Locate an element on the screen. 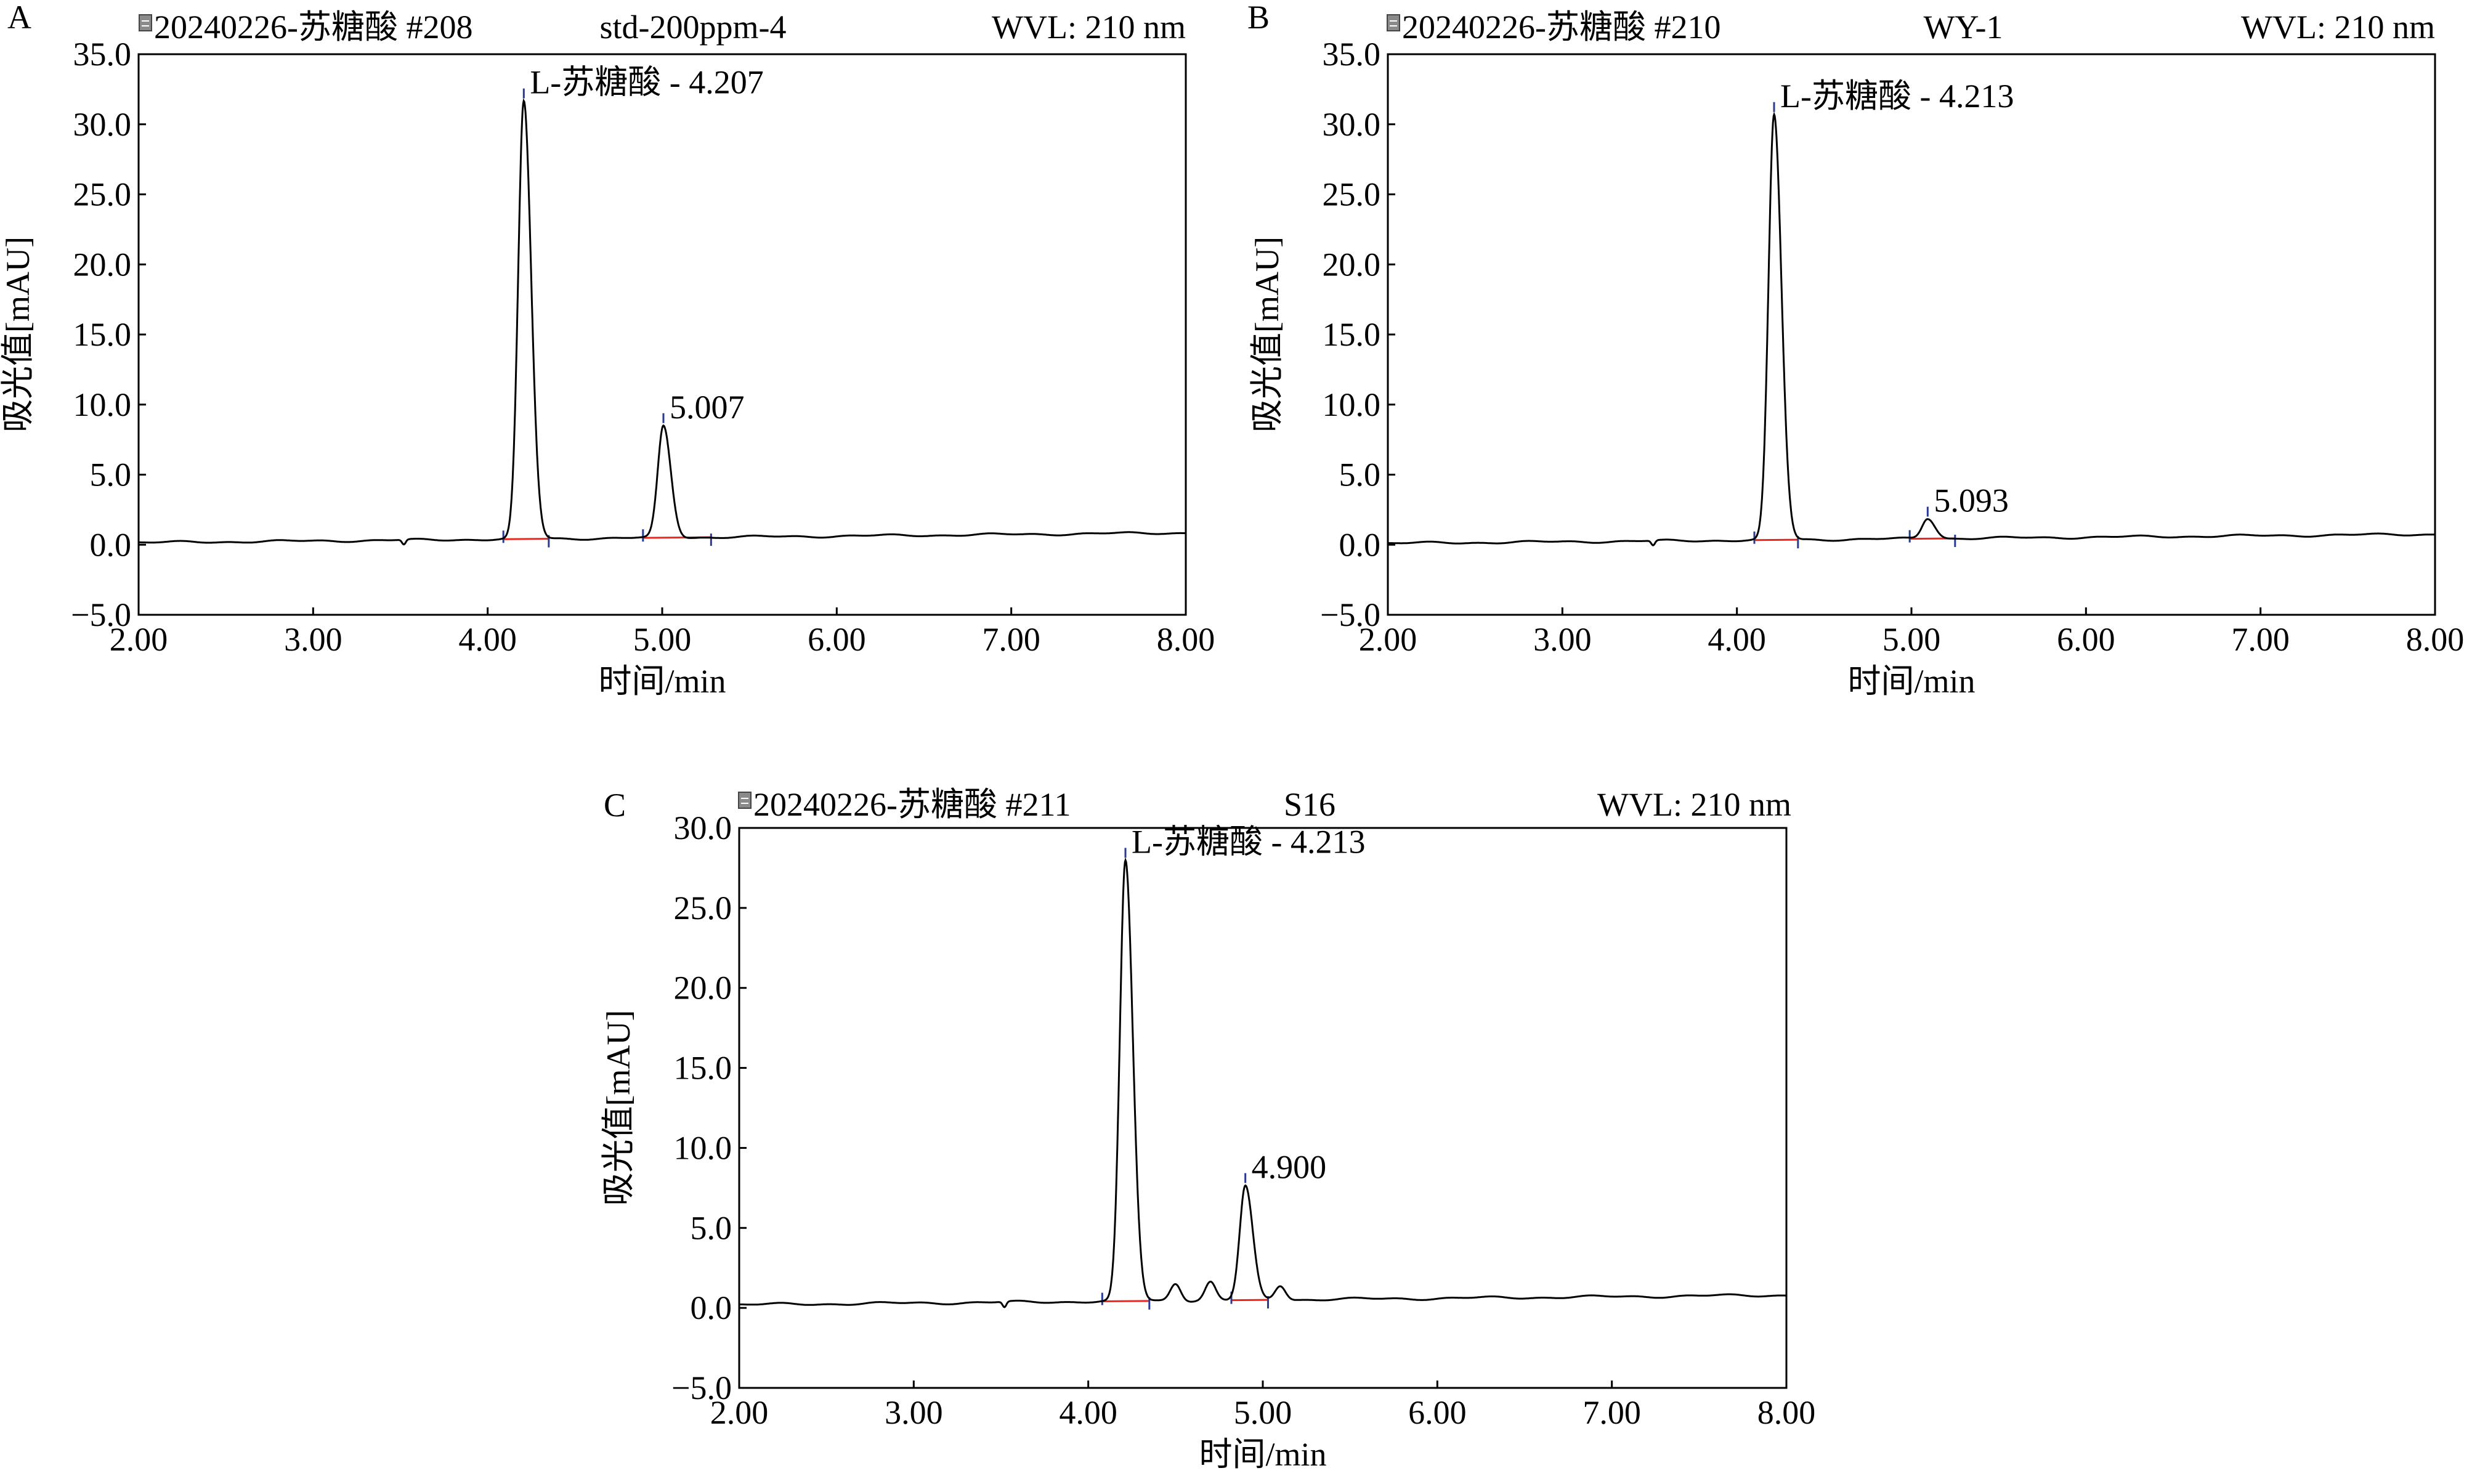  peak-label: L-苏糖酸 - 4.207 is located at coordinates (646, 82).